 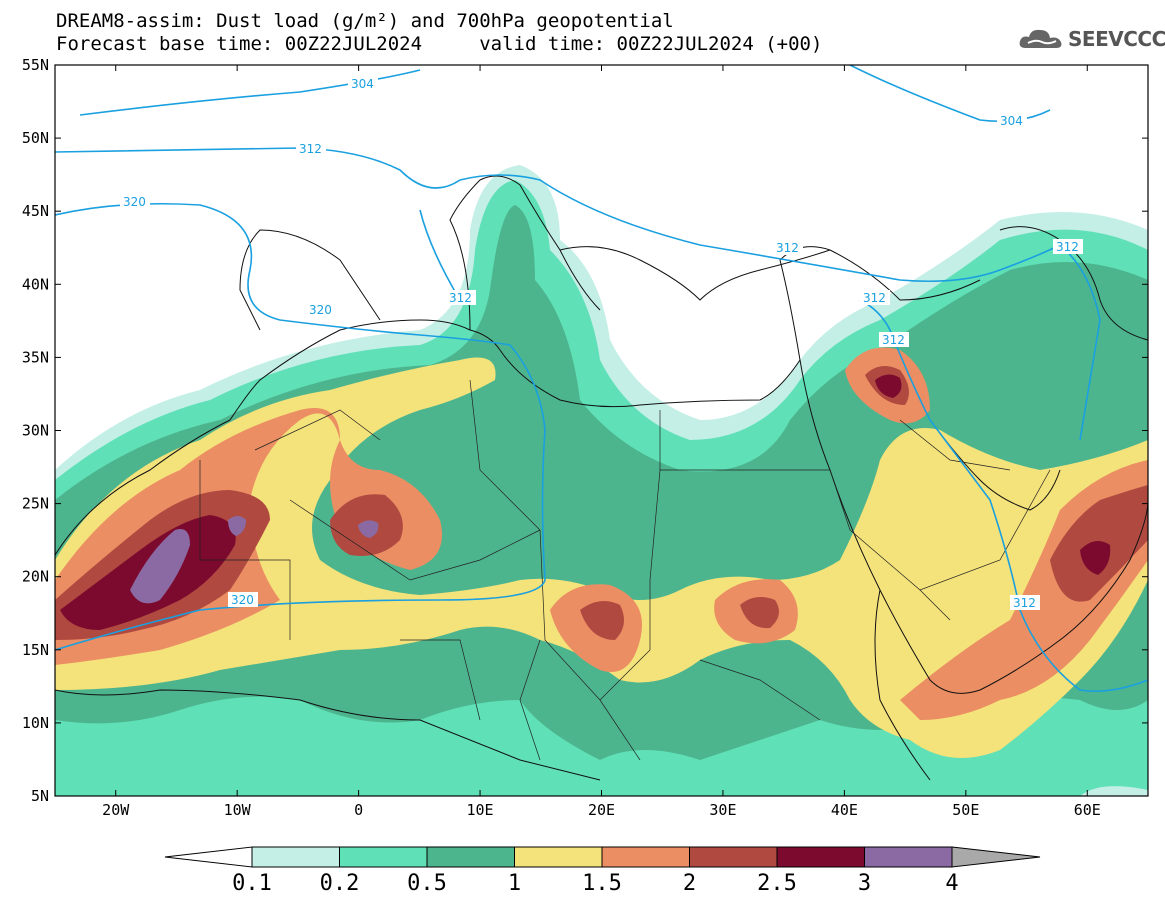 I want to click on lon-tick-label: 20W, so click(x=116, y=810).